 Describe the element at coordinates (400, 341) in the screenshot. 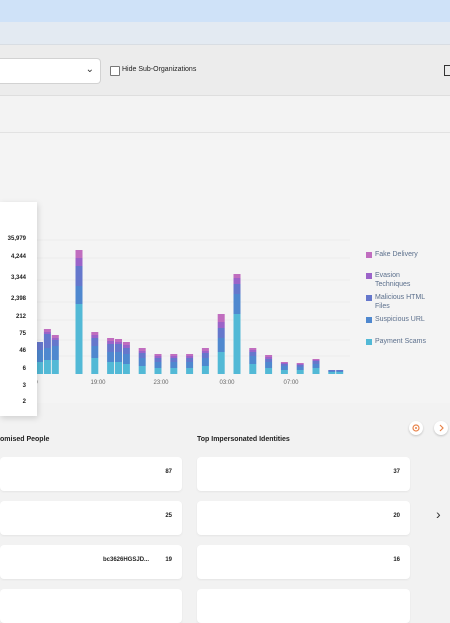

I see `legend-label-payment-scams: Payment Scams` at that location.